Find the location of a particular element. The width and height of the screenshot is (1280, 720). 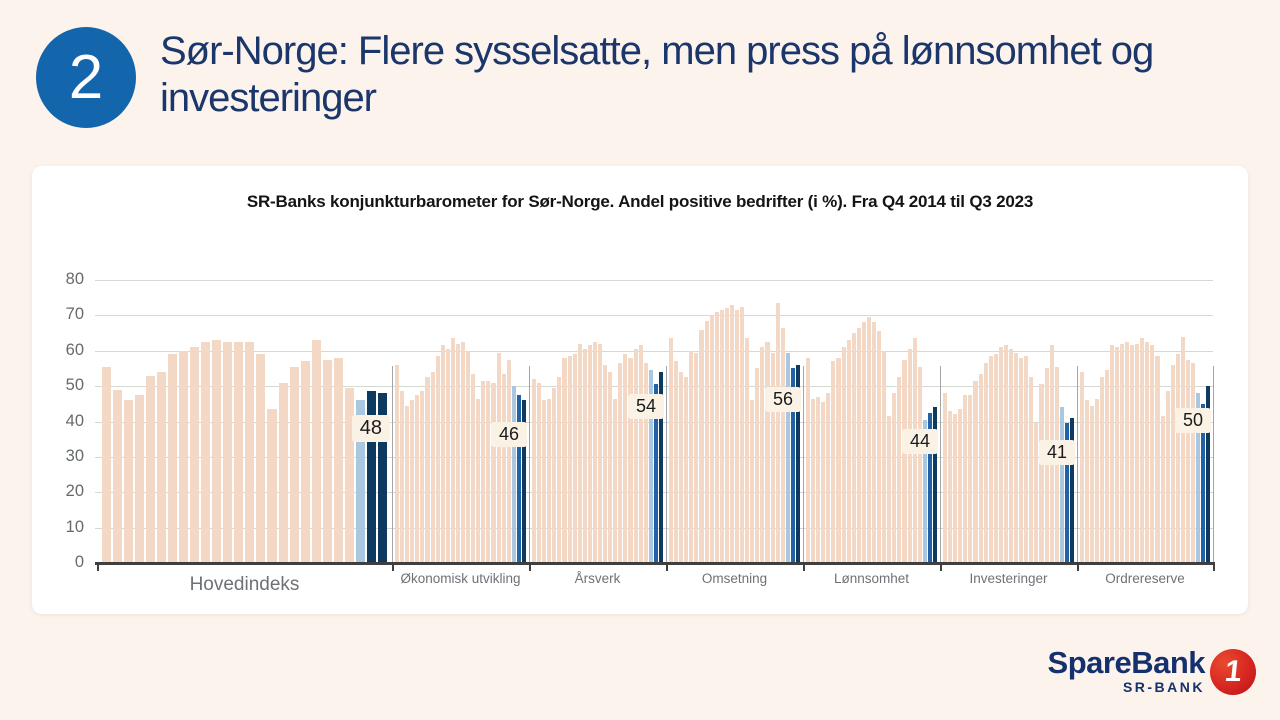

y-axis-tick-0: 0 is located at coordinates (79, 562).